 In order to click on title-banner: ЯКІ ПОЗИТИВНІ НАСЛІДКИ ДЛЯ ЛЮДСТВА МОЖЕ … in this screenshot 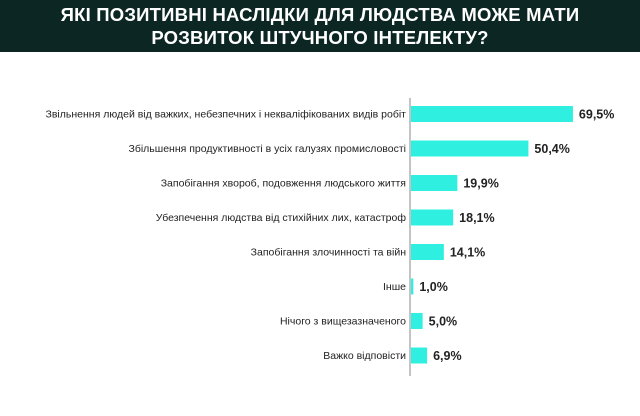, I will do `click(320, 26)`.